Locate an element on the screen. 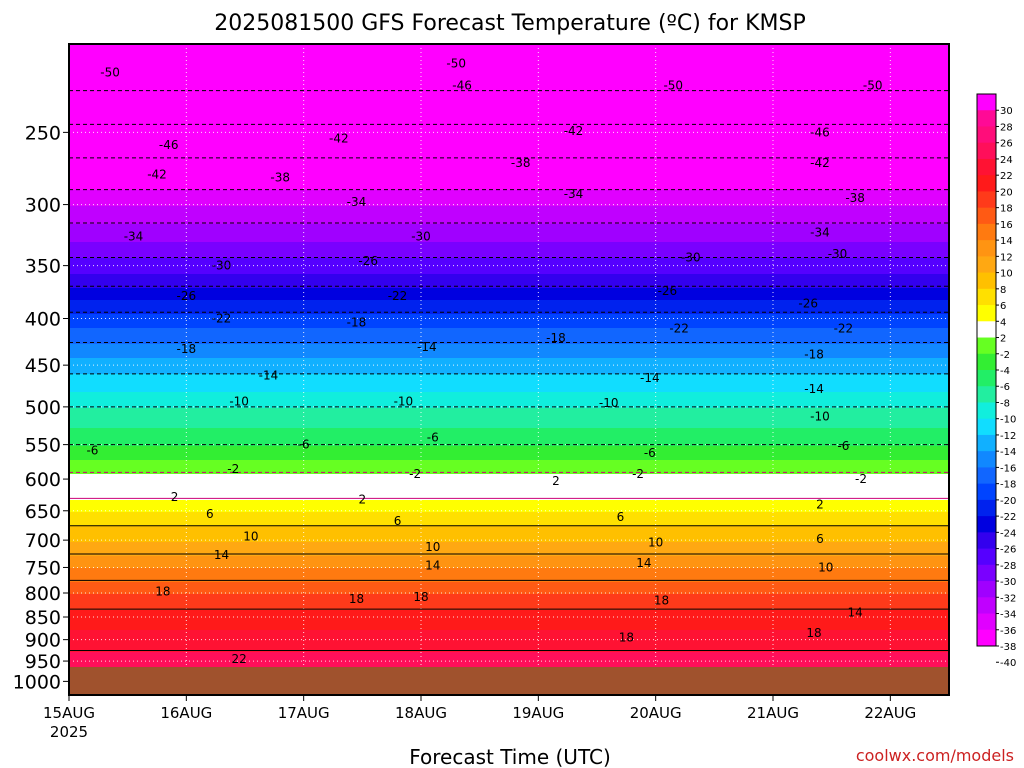 This screenshot has height=768, width=1024. colorbar-label: 12 is located at coordinates (1006, 257).